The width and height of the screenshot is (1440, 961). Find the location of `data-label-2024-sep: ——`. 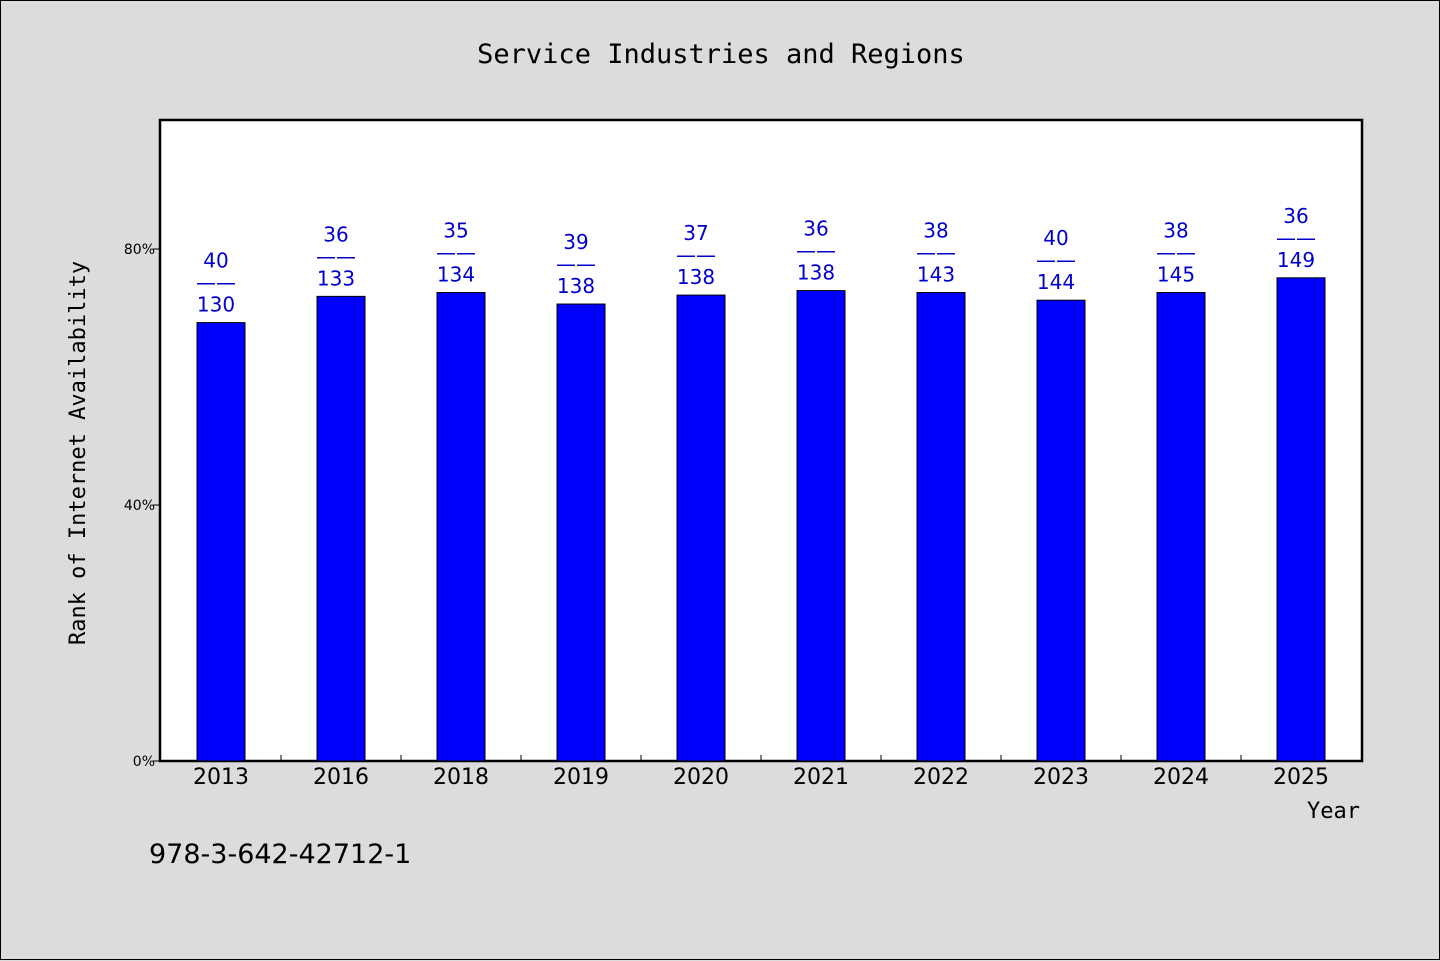

data-label-2024-sep: —— is located at coordinates (1176, 253).